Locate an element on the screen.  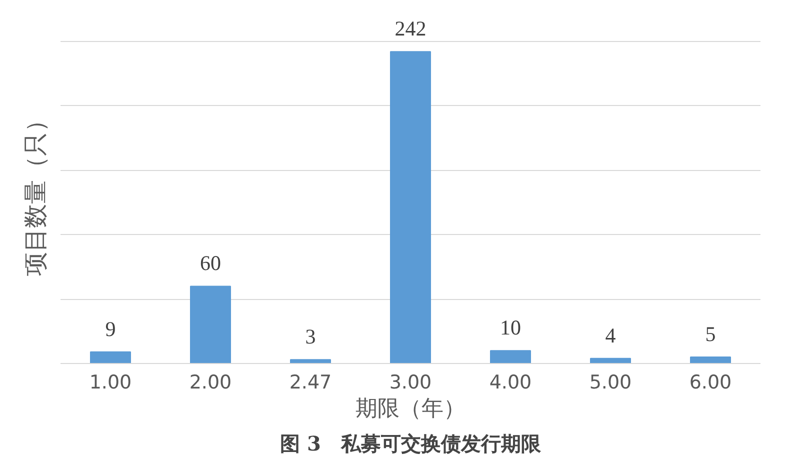
data-label: 4 is located at coordinates (610, 335).